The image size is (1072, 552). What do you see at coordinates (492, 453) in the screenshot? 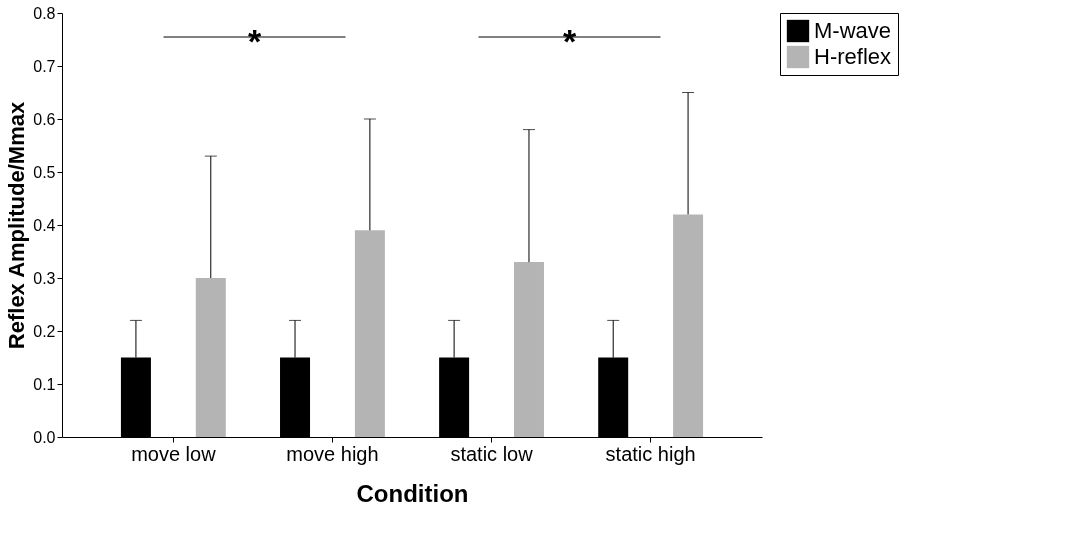
I see `x-tick-label: static low` at bounding box center [492, 453].